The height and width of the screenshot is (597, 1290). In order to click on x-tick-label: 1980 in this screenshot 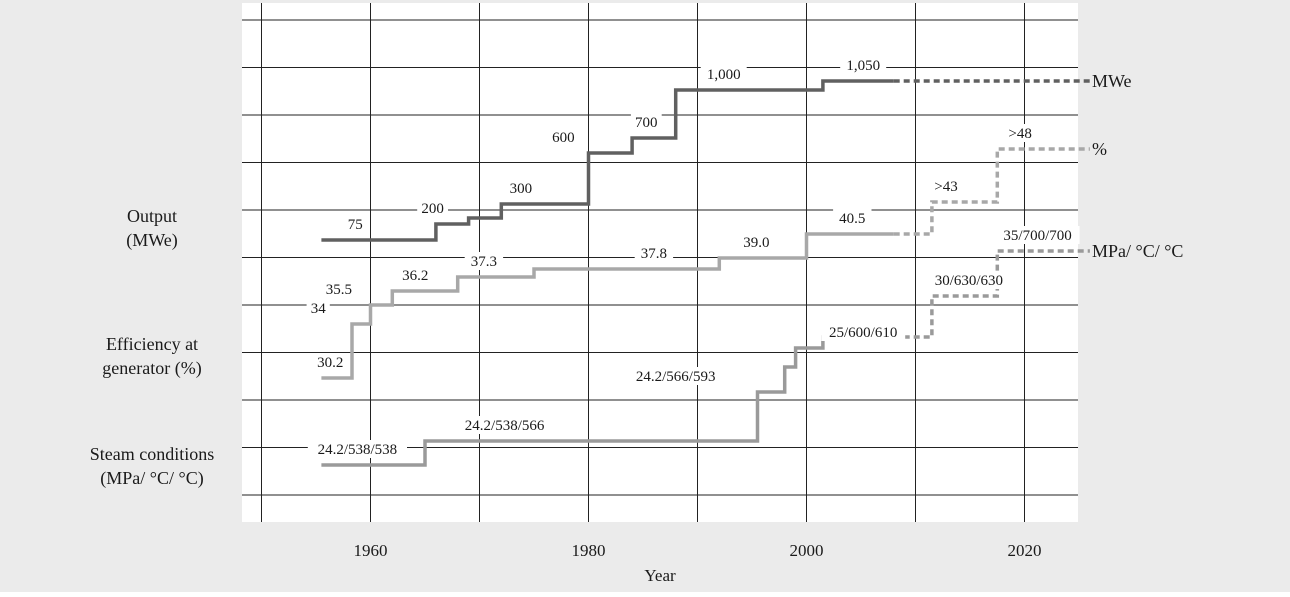, I will do `click(589, 550)`.